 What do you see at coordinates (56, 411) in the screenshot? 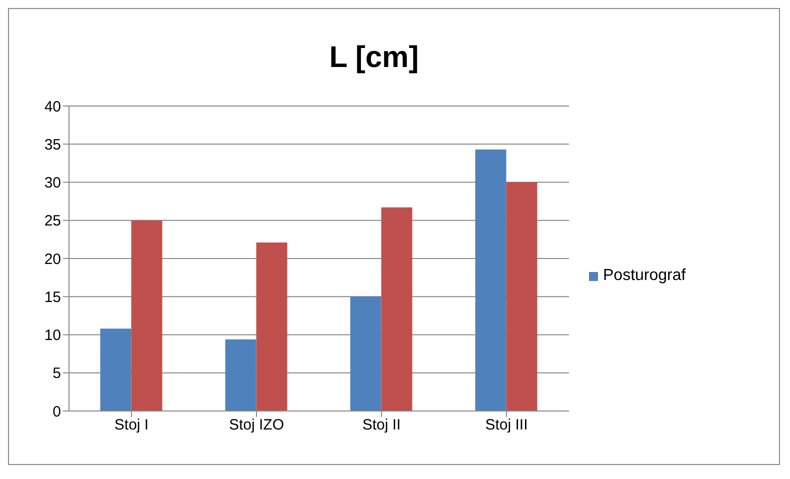
I see `y-tick-label: 0` at bounding box center [56, 411].